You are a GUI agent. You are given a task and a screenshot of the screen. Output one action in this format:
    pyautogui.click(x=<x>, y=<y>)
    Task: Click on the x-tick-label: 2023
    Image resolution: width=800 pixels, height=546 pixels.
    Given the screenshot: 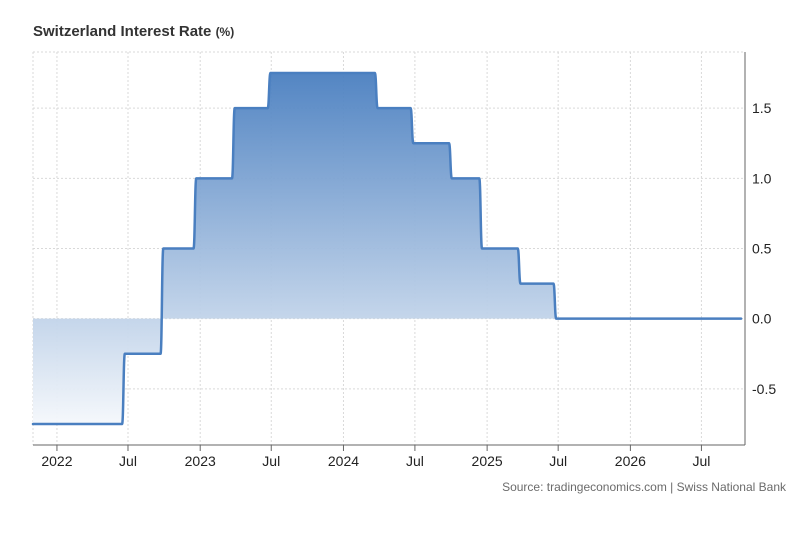 What is the action you would take?
    pyautogui.click(x=200, y=461)
    